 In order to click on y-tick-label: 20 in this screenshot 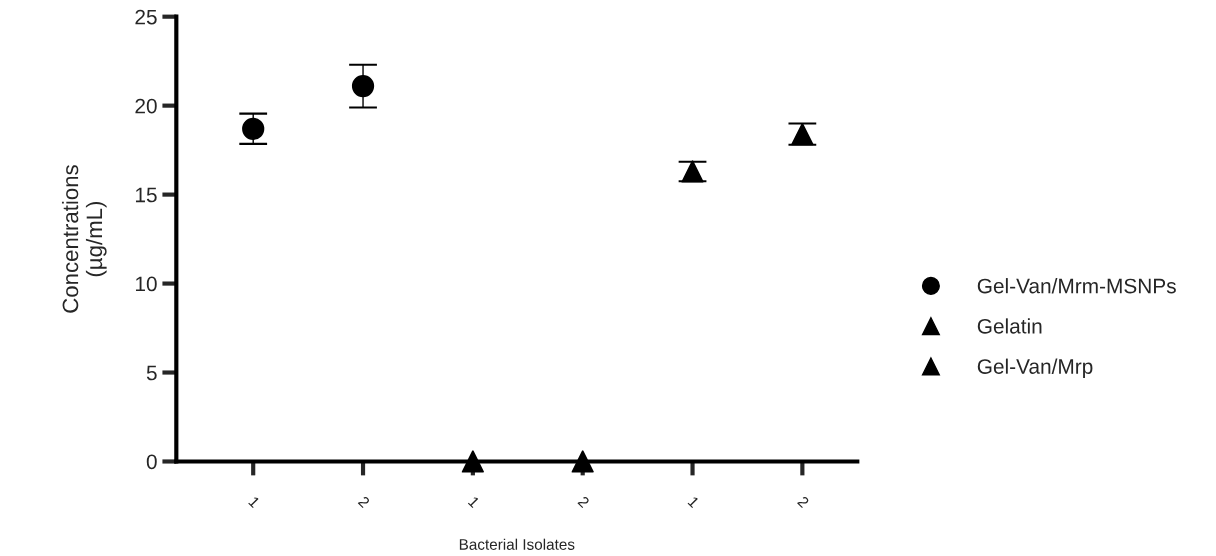, I will do `click(146, 106)`.